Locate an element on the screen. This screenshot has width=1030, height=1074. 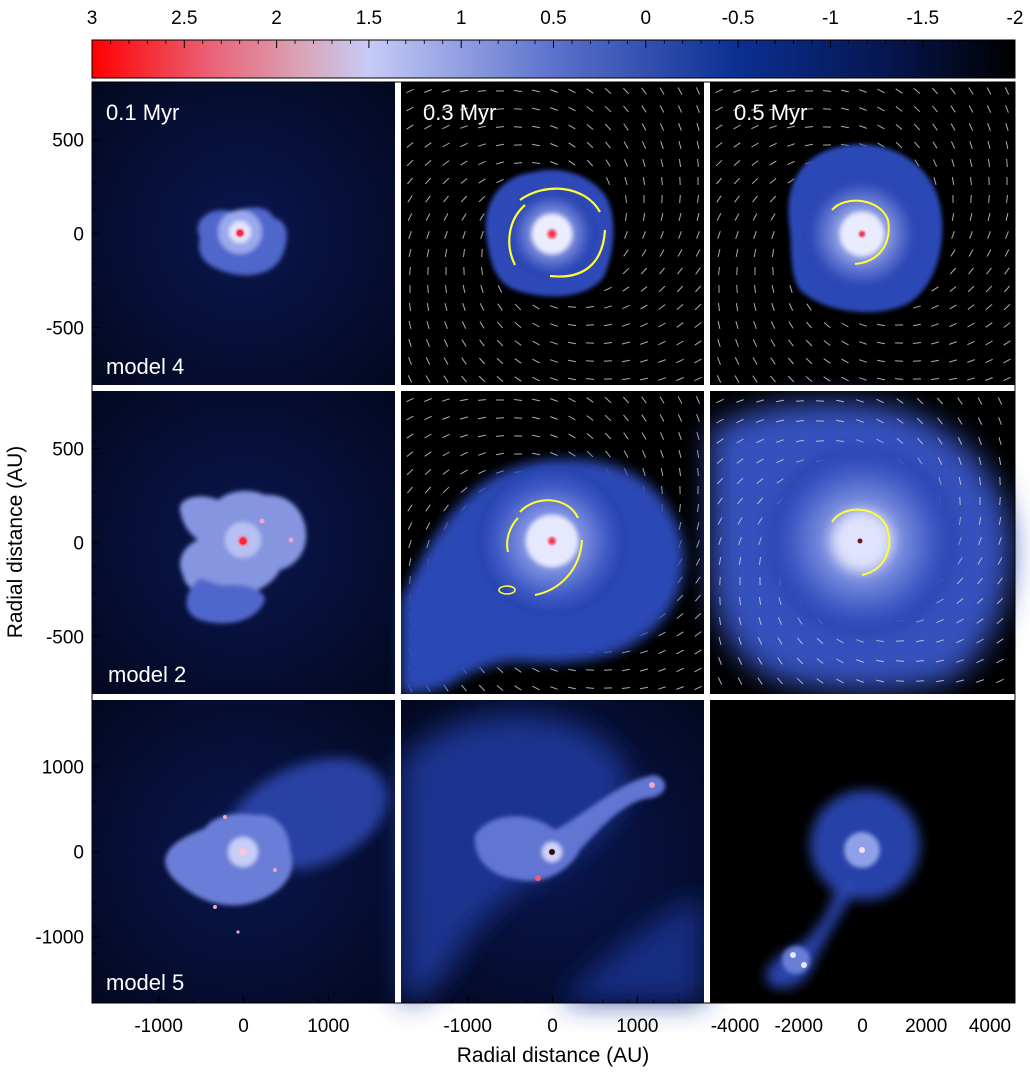
colorbar-ticks: 3 2.5 2 1.5 1 0.5 0 -0.5 -1 -1.5 -2 is located at coordinates (555, 28).